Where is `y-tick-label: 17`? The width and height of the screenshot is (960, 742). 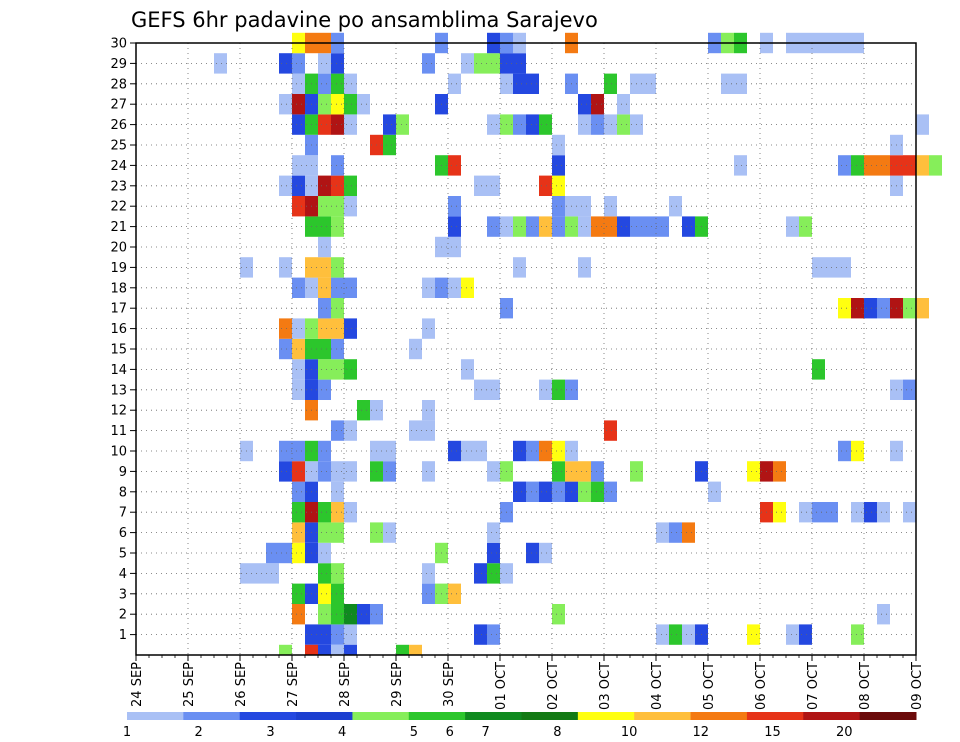
y-tick-label: 17 is located at coordinates (118, 309).